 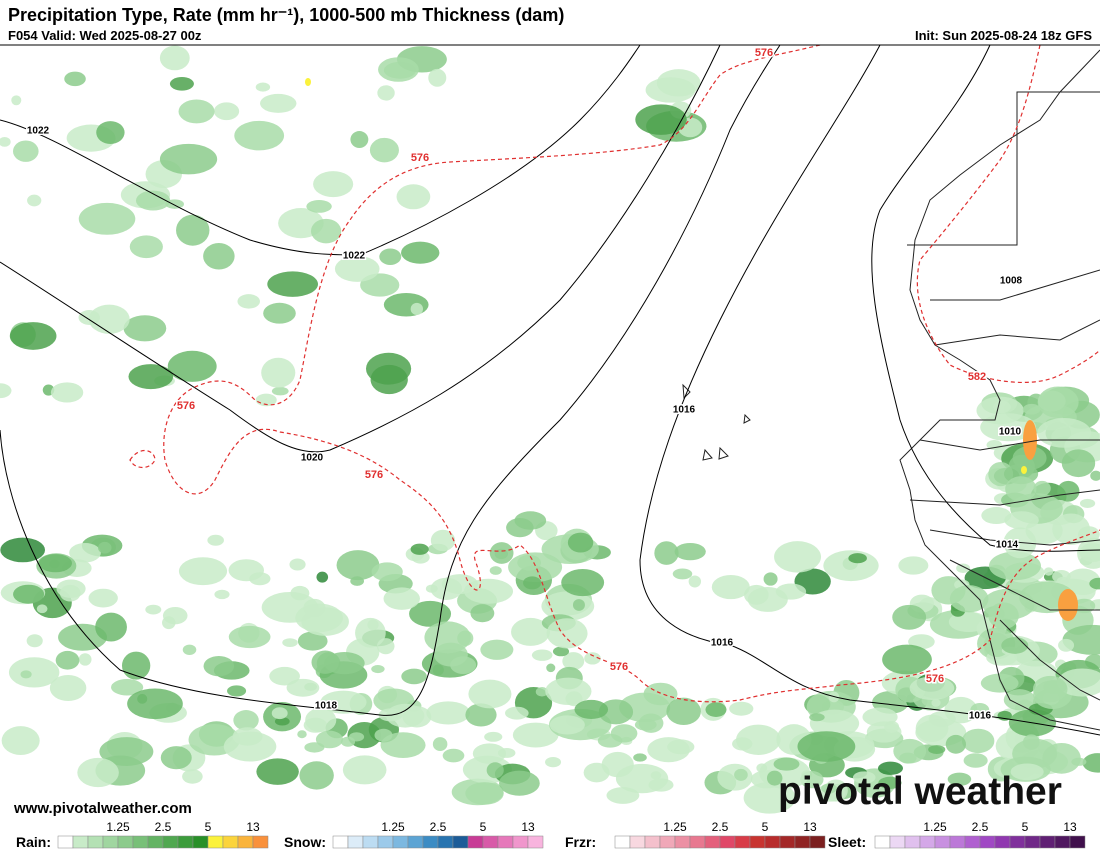 What do you see at coordinates (102, 808) in the screenshot?
I see `site-url: www.pivotalweather.com` at bounding box center [102, 808].